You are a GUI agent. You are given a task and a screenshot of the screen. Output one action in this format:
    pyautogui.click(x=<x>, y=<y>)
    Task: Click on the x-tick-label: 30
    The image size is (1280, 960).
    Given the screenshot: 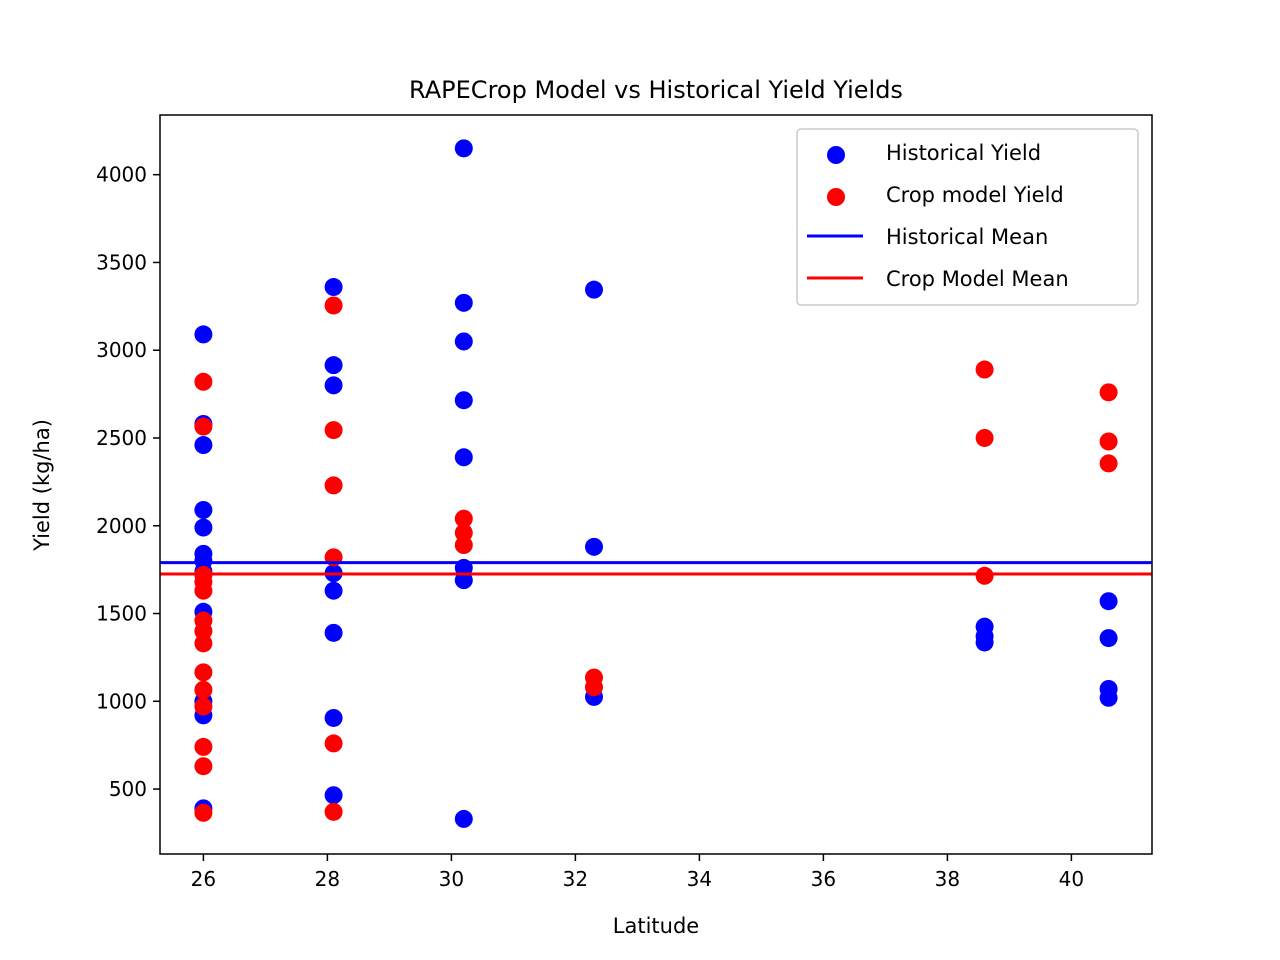 What is the action you would take?
    pyautogui.click(x=451, y=879)
    